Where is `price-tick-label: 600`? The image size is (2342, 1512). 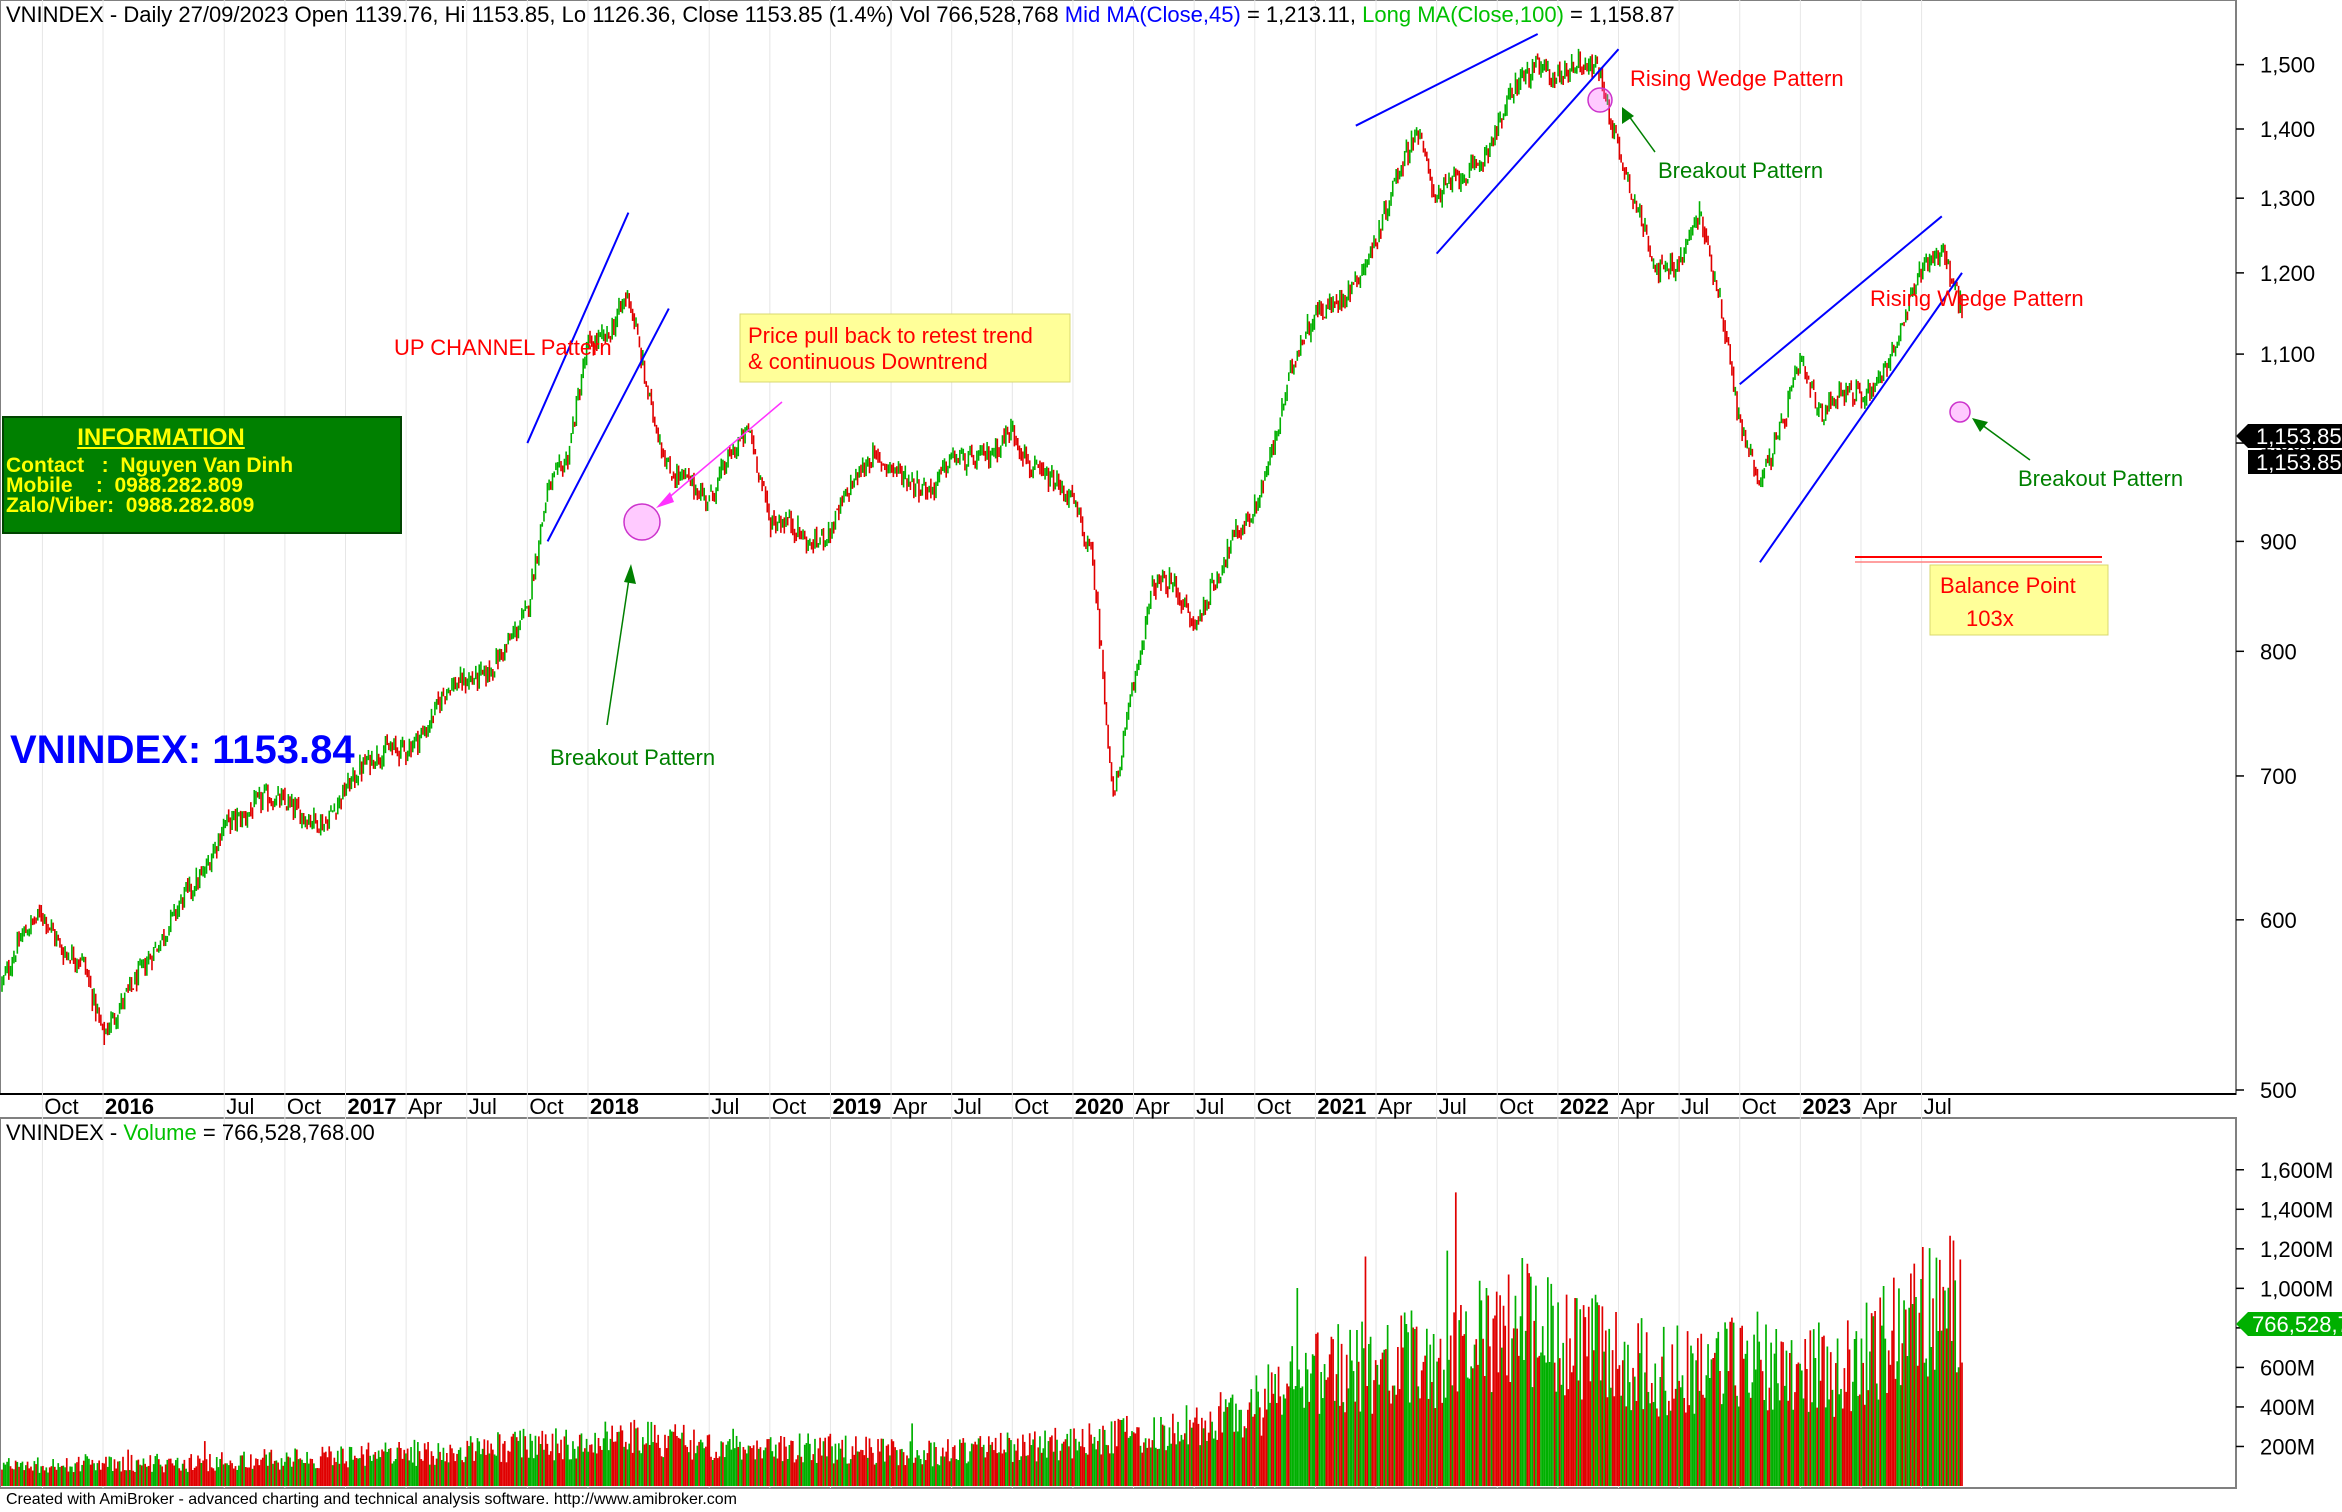
price-tick-label: 600 is located at coordinates (2278, 920).